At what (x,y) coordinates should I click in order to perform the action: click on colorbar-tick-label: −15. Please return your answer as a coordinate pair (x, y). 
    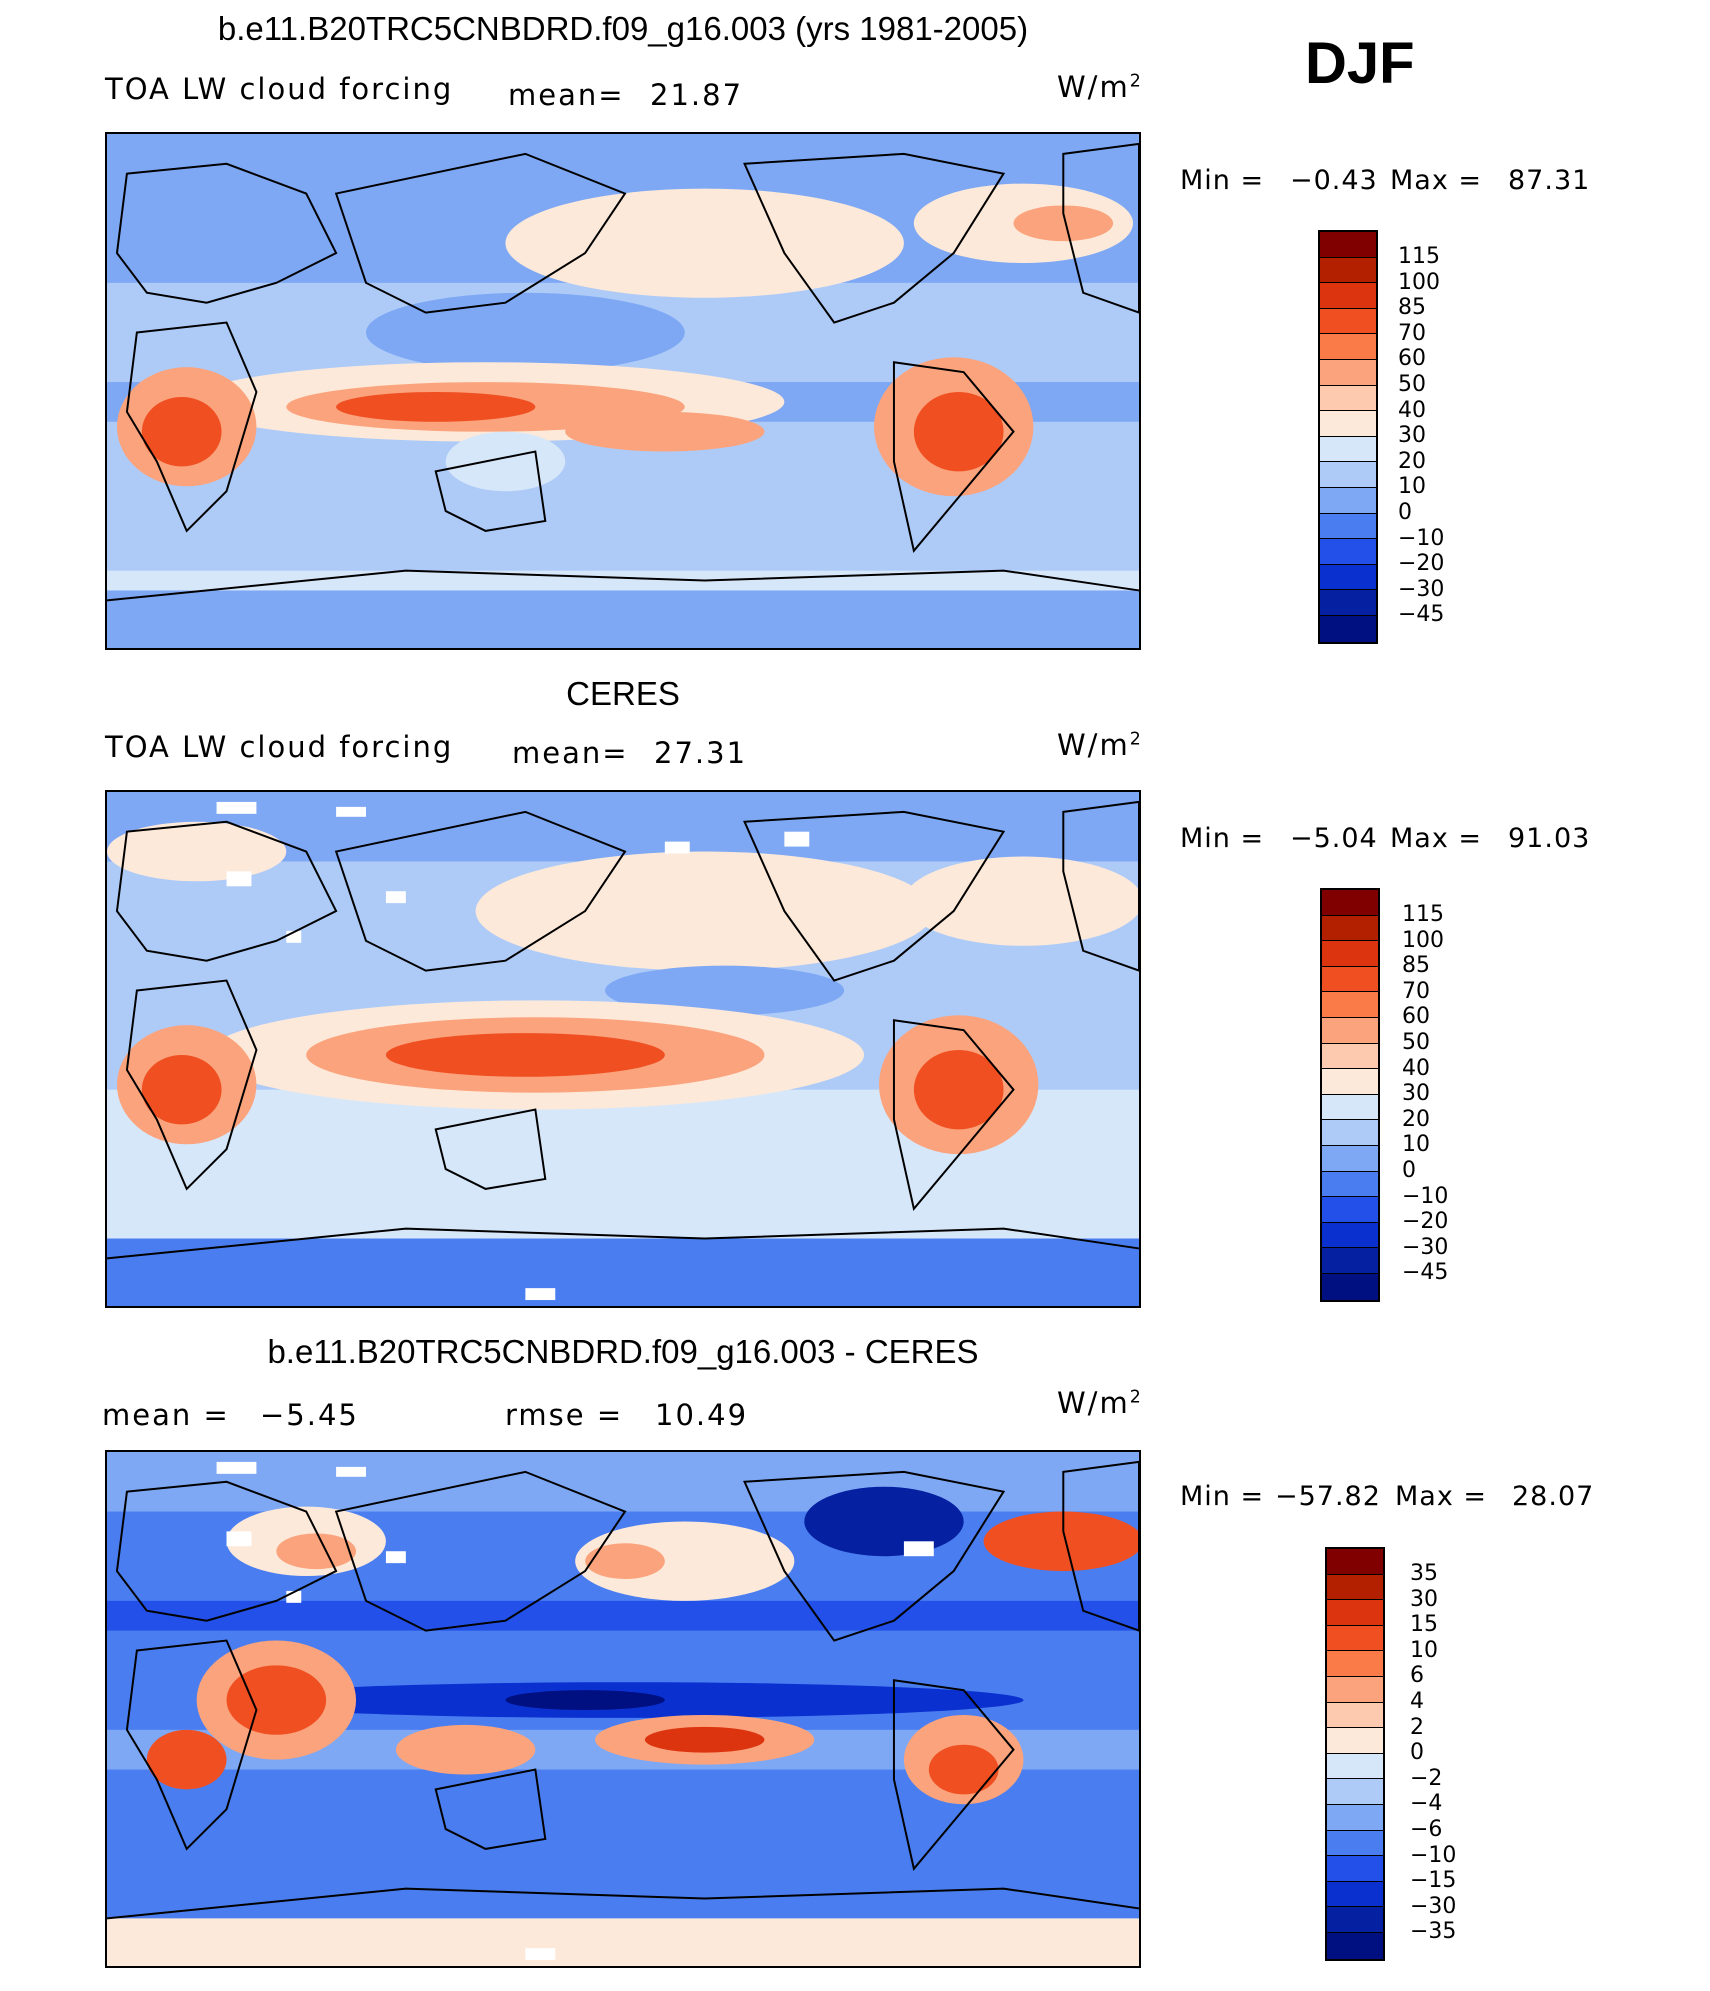
    Looking at the image, I should click on (1433, 1881).